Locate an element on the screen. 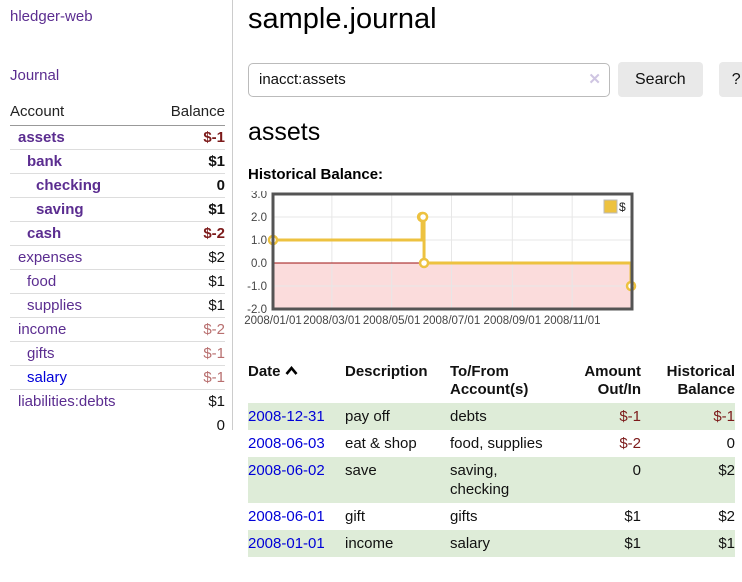 The height and width of the screenshot is (582, 742). clear-search-icon: ✕ is located at coordinates (594, 79).